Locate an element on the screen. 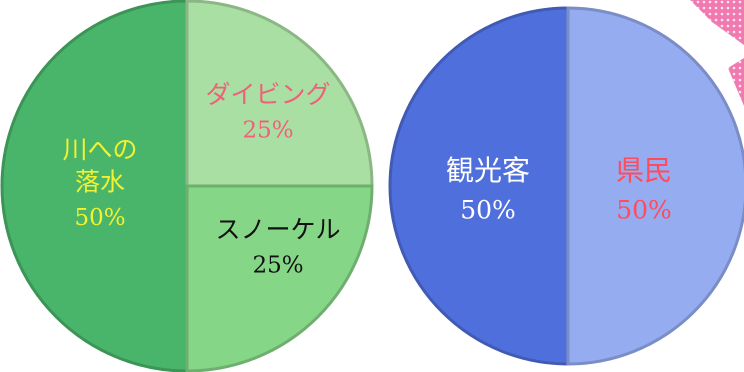  slice-residents-value: 50% is located at coordinates (644, 209).